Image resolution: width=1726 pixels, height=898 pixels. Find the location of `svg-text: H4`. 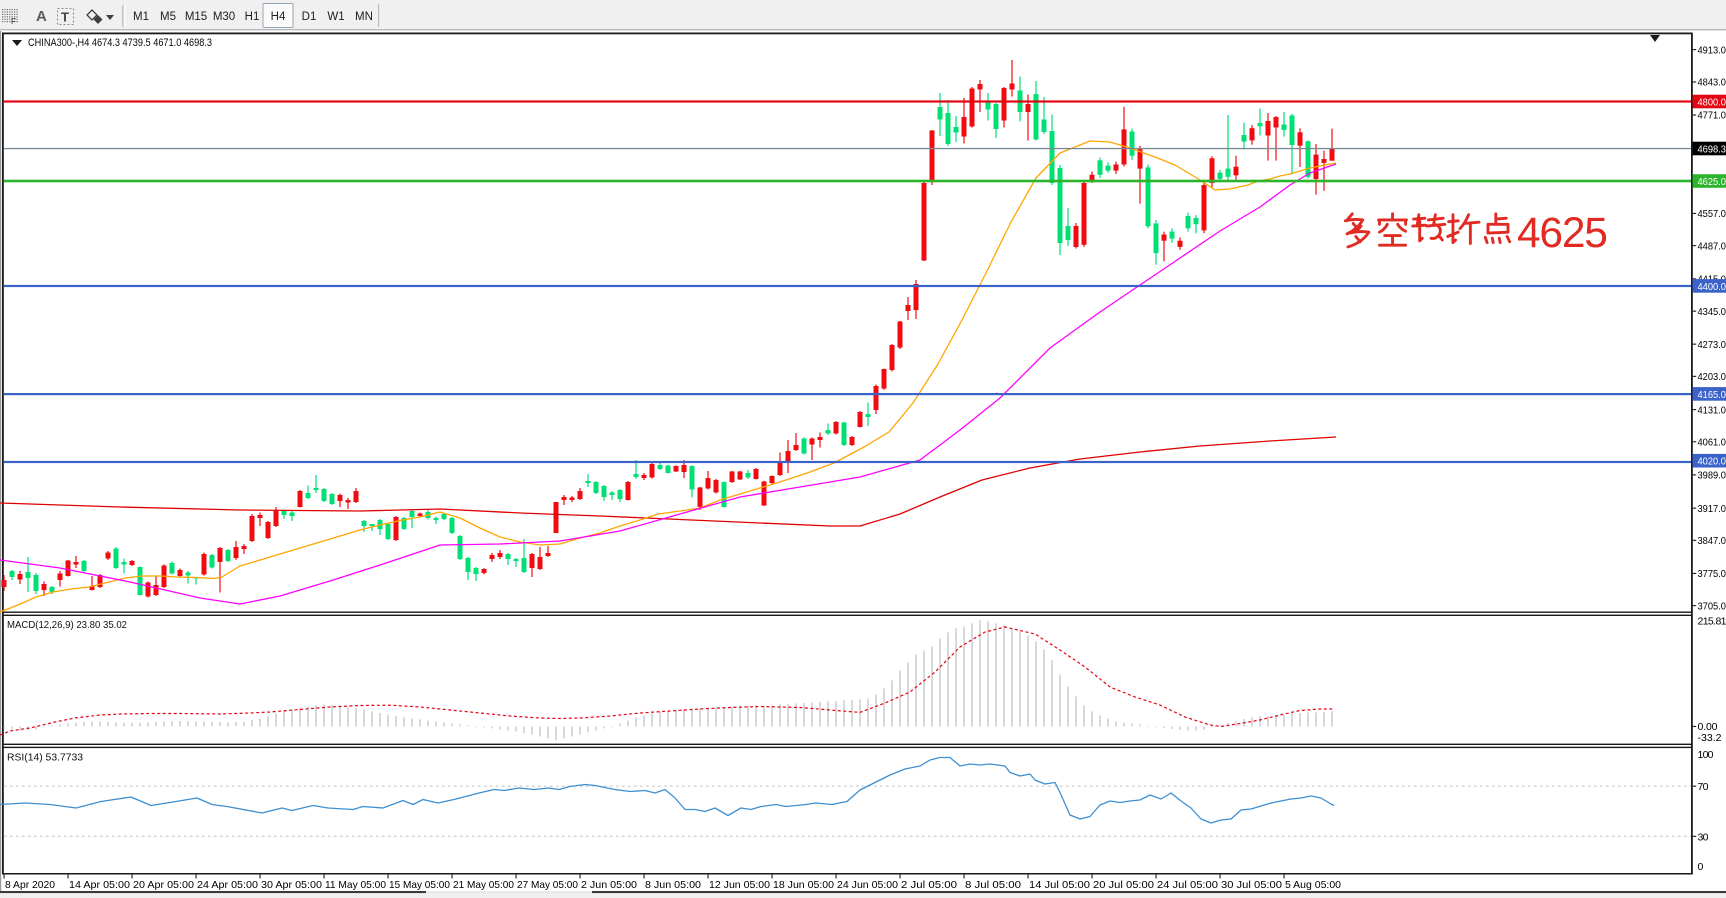

svg-text: H4 is located at coordinates (278, 17).